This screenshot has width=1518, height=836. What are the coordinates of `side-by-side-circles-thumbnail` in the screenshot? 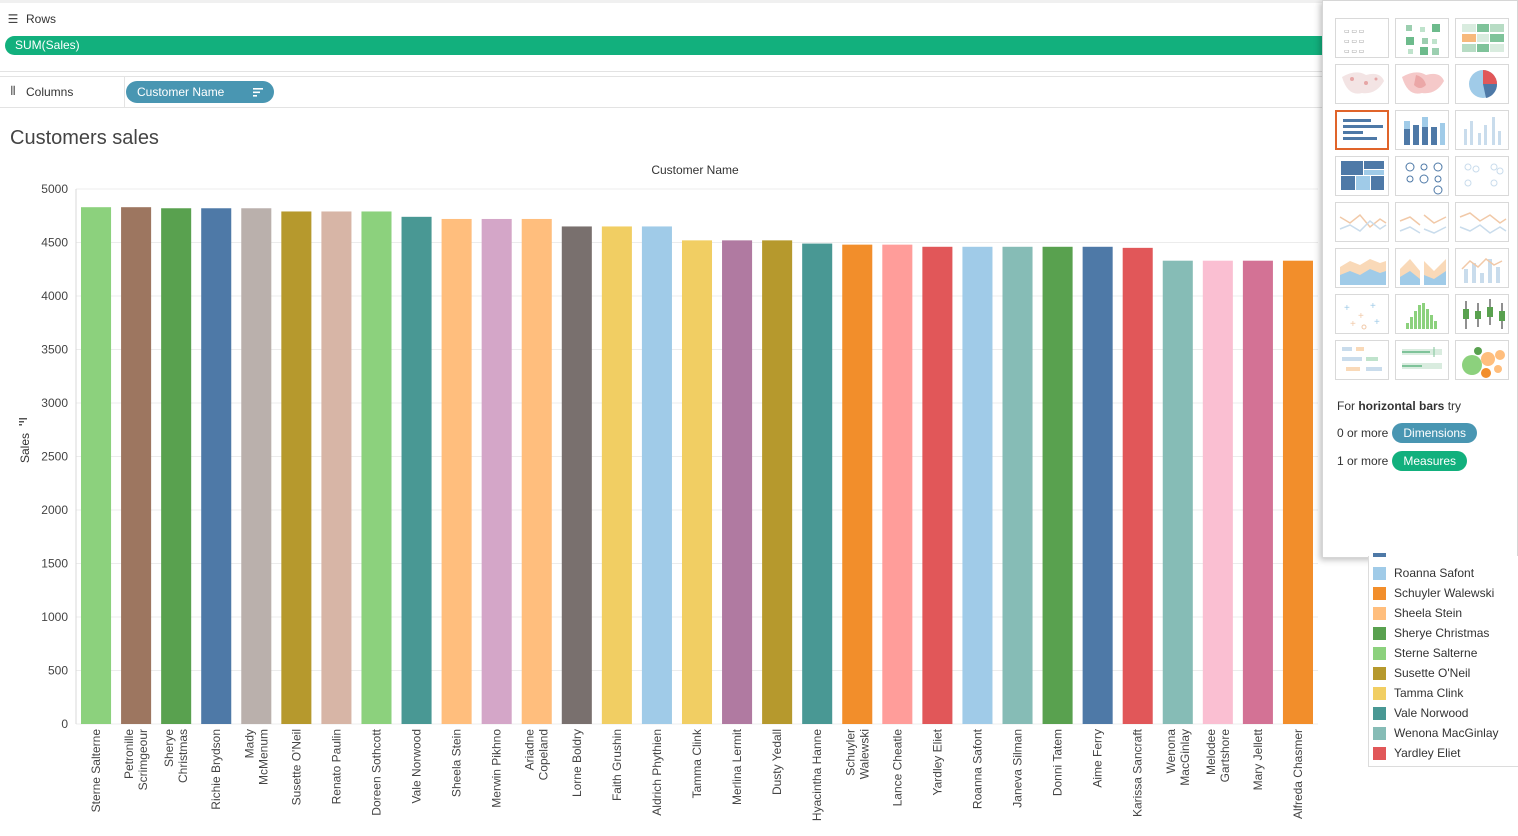 It's located at (1484, 175).